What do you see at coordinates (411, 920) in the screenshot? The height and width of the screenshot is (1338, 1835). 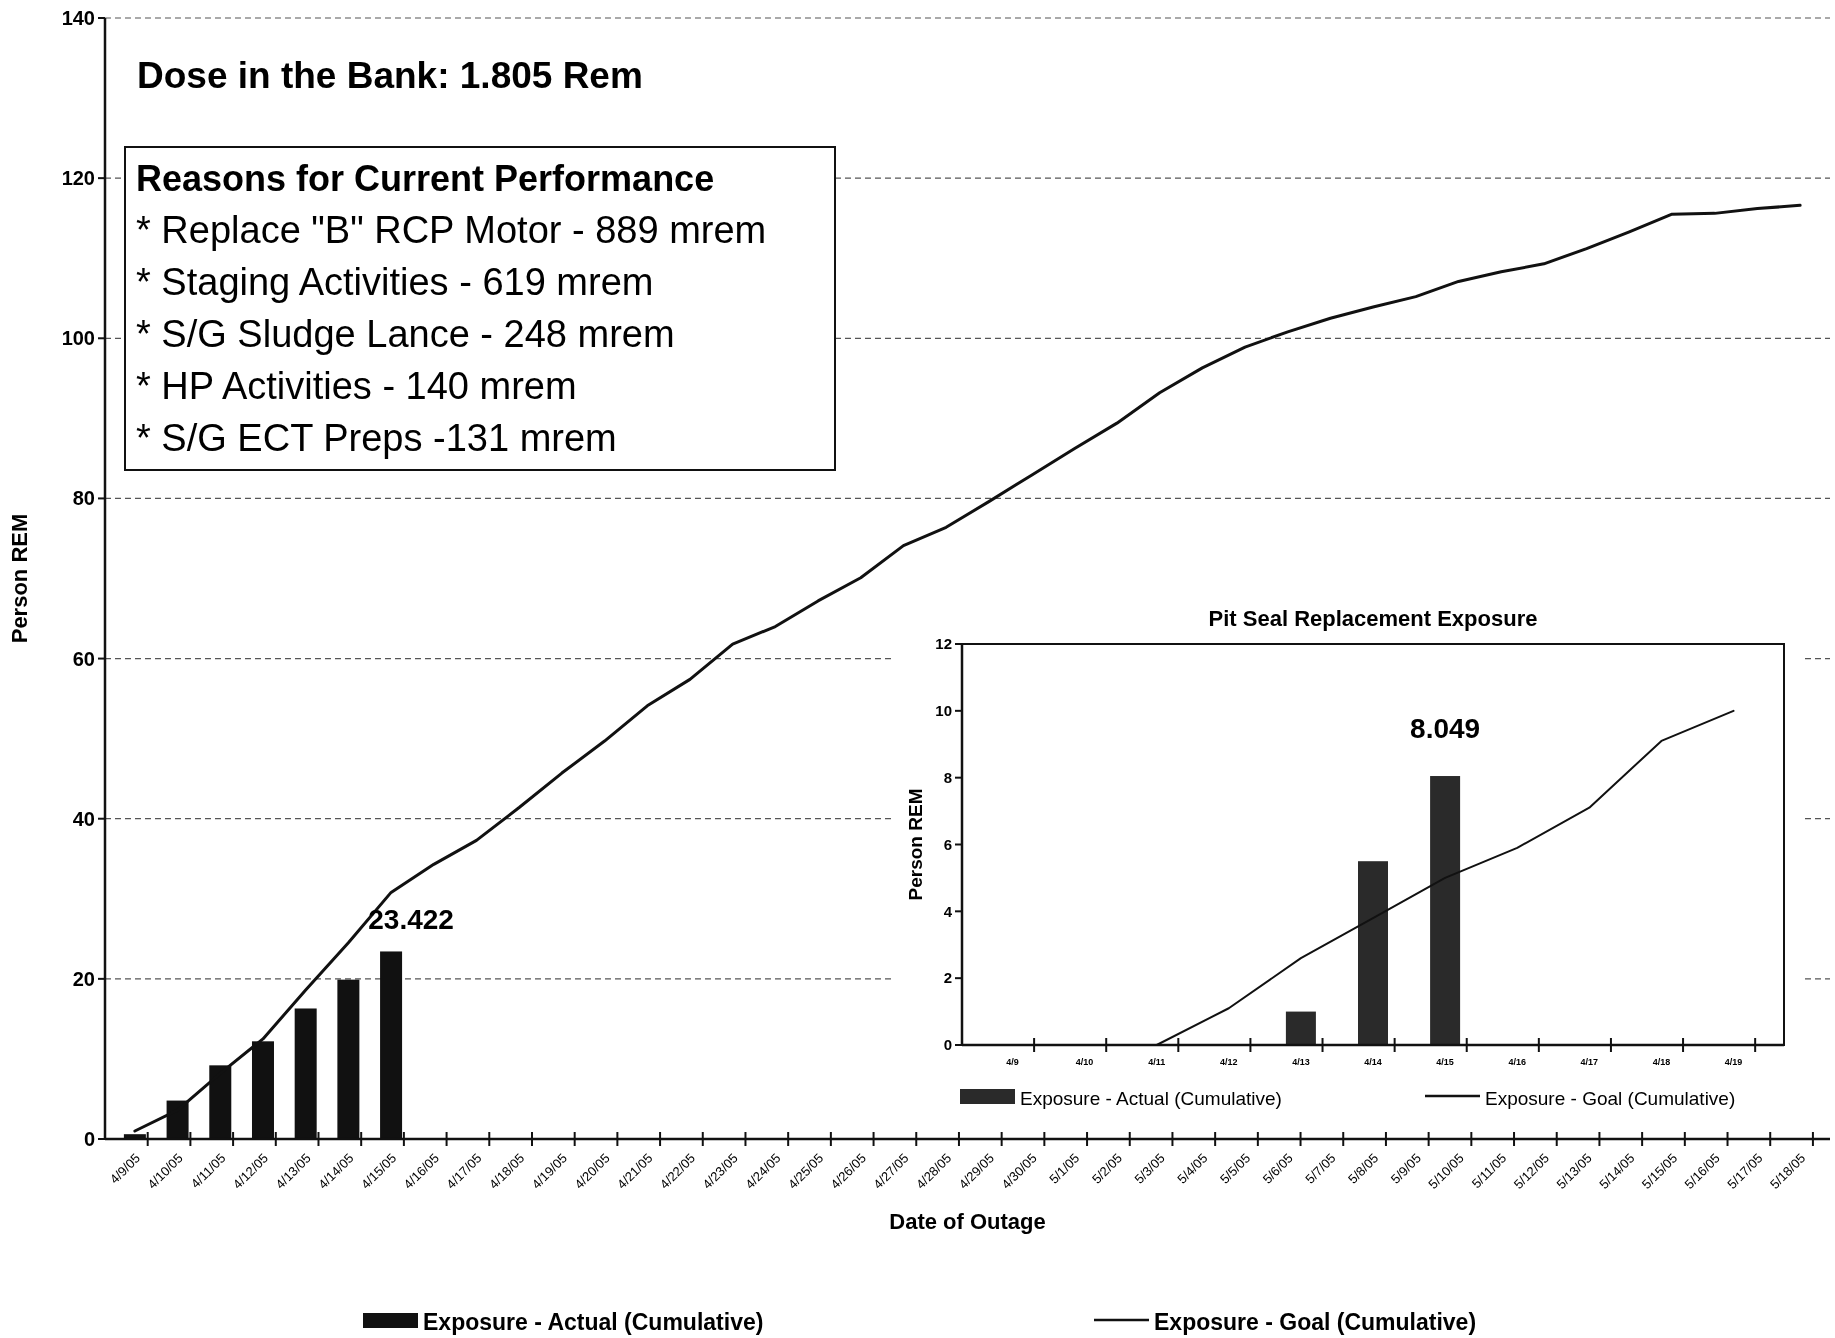 I see `data-label: 23.422` at bounding box center [411, 920].